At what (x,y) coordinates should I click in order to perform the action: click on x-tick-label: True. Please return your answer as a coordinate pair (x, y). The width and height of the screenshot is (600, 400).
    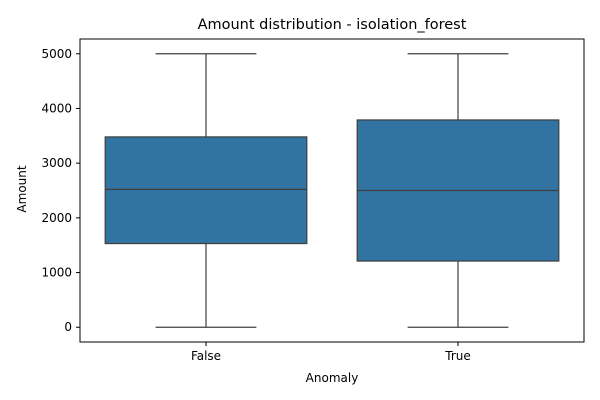
    Looking at the image, I should click on (457, 356).